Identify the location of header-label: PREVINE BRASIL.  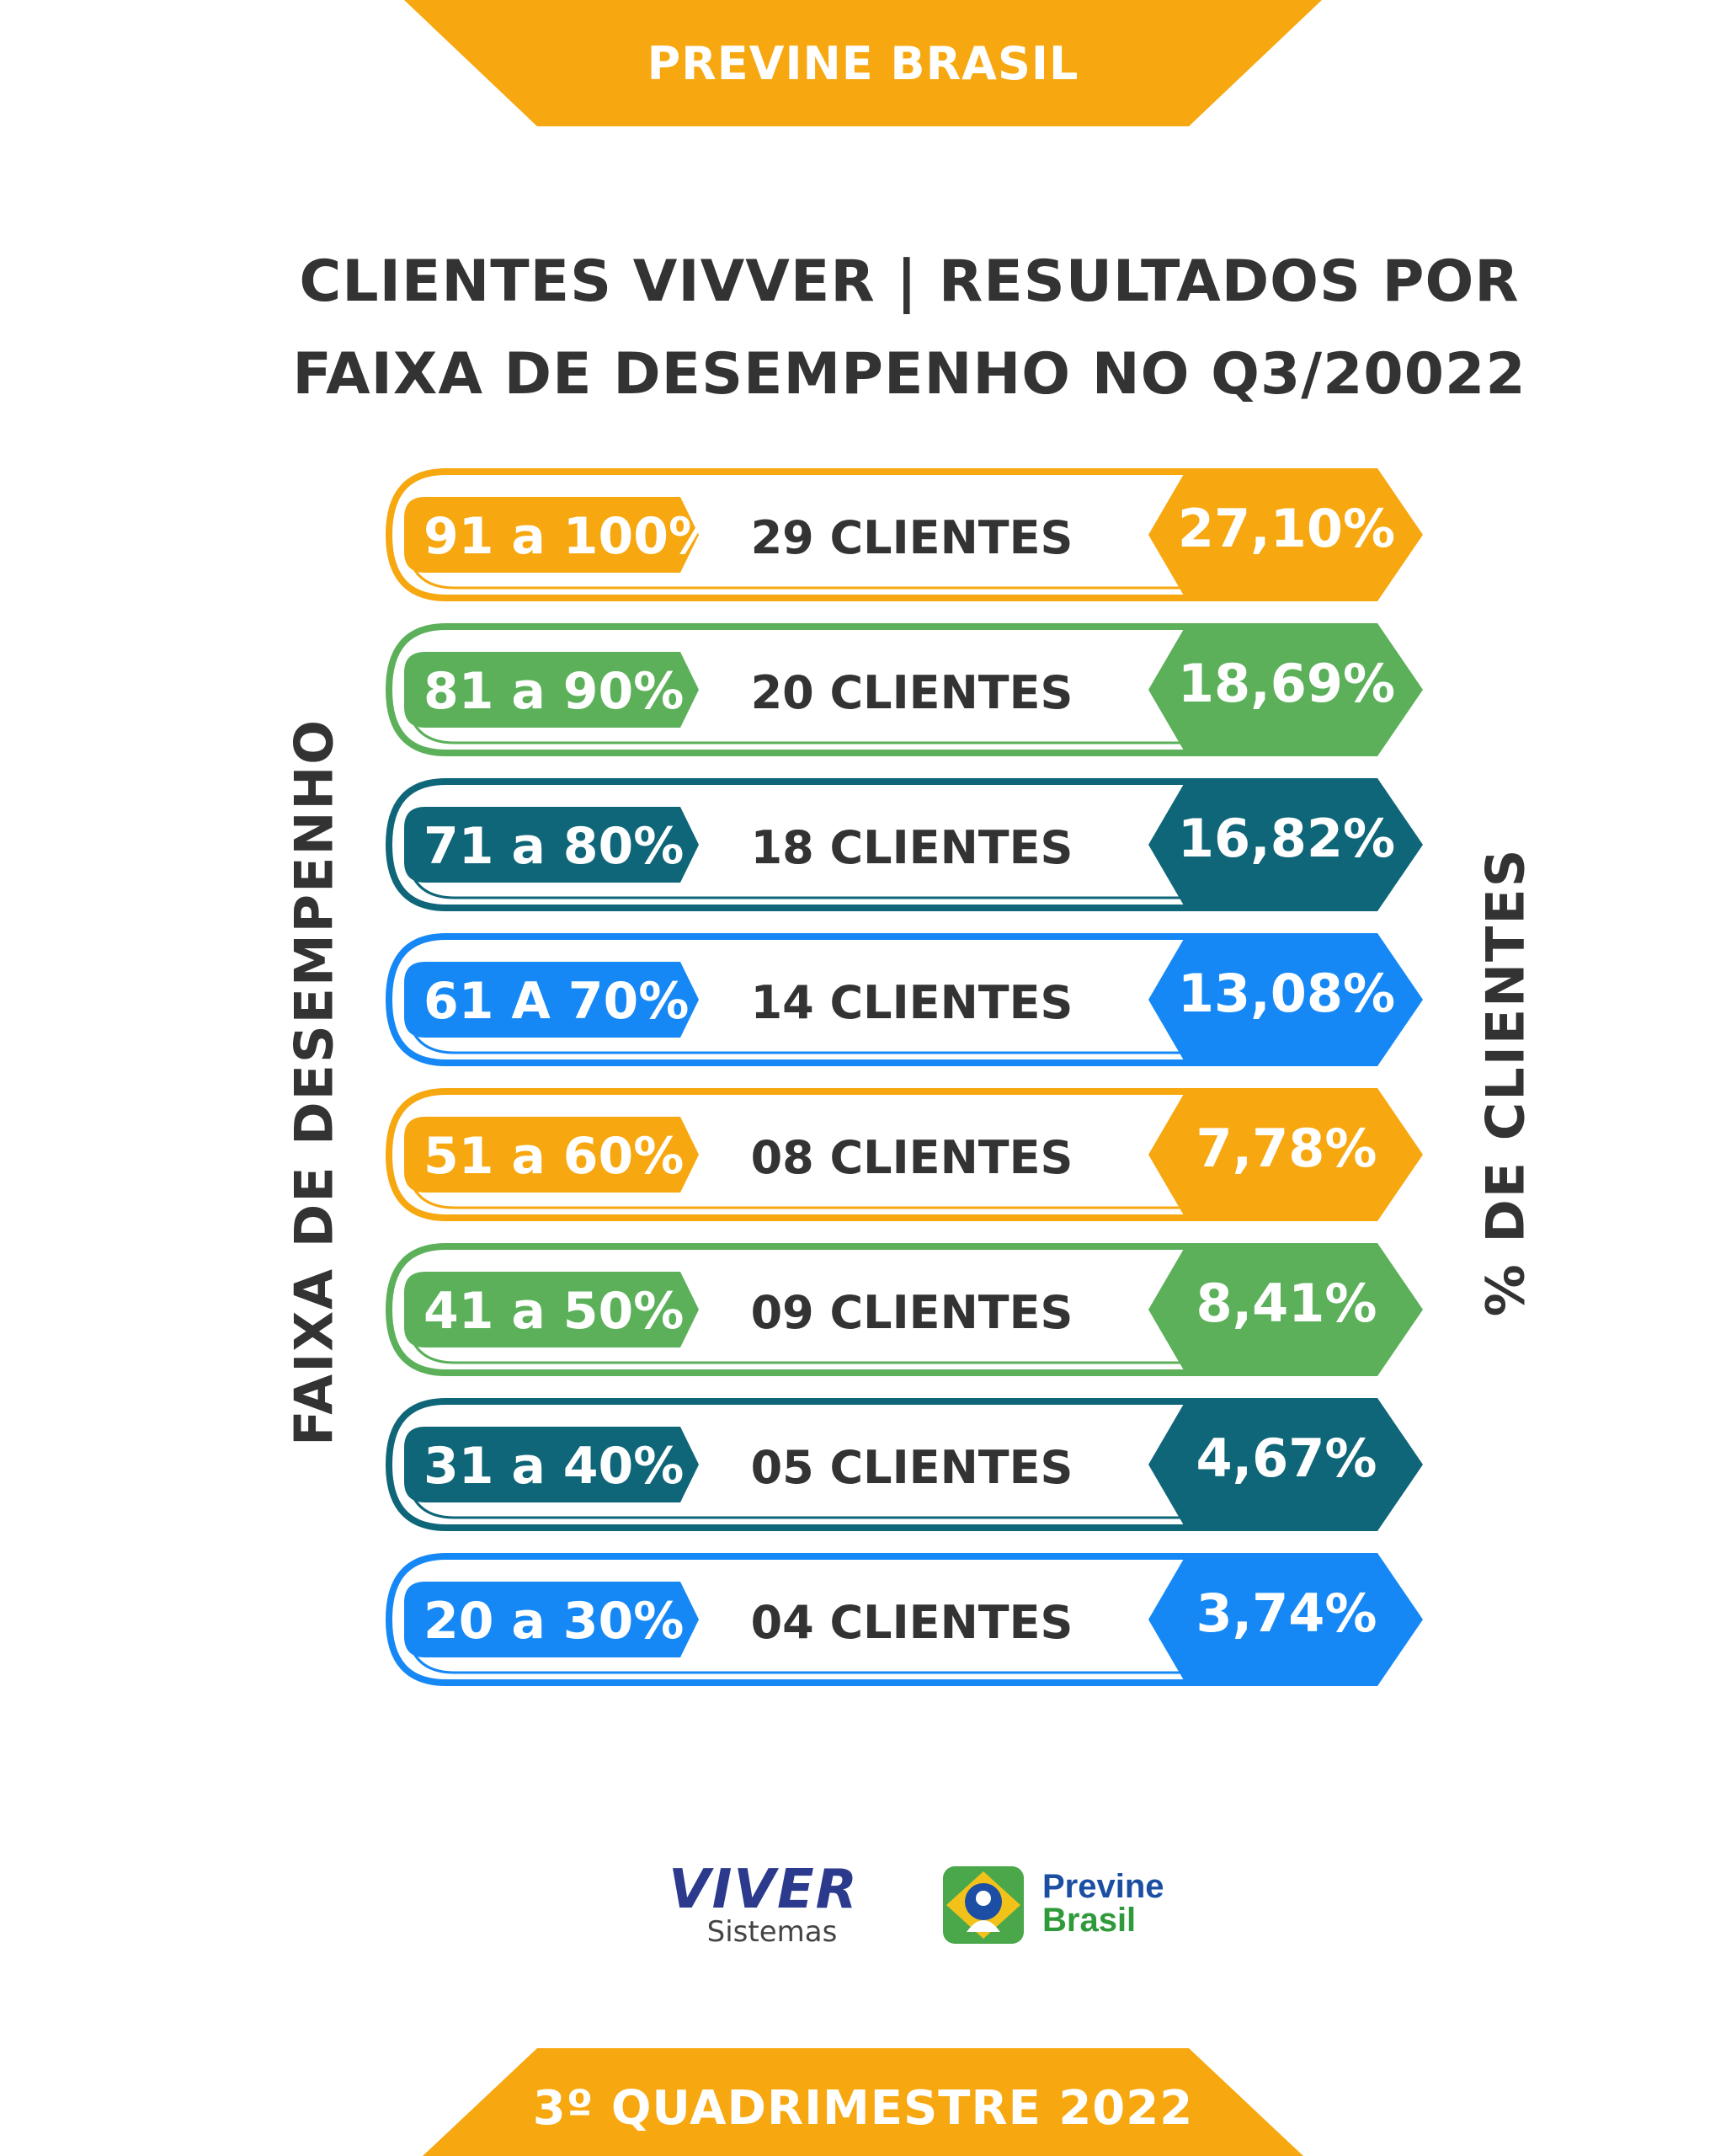
(863, 63).